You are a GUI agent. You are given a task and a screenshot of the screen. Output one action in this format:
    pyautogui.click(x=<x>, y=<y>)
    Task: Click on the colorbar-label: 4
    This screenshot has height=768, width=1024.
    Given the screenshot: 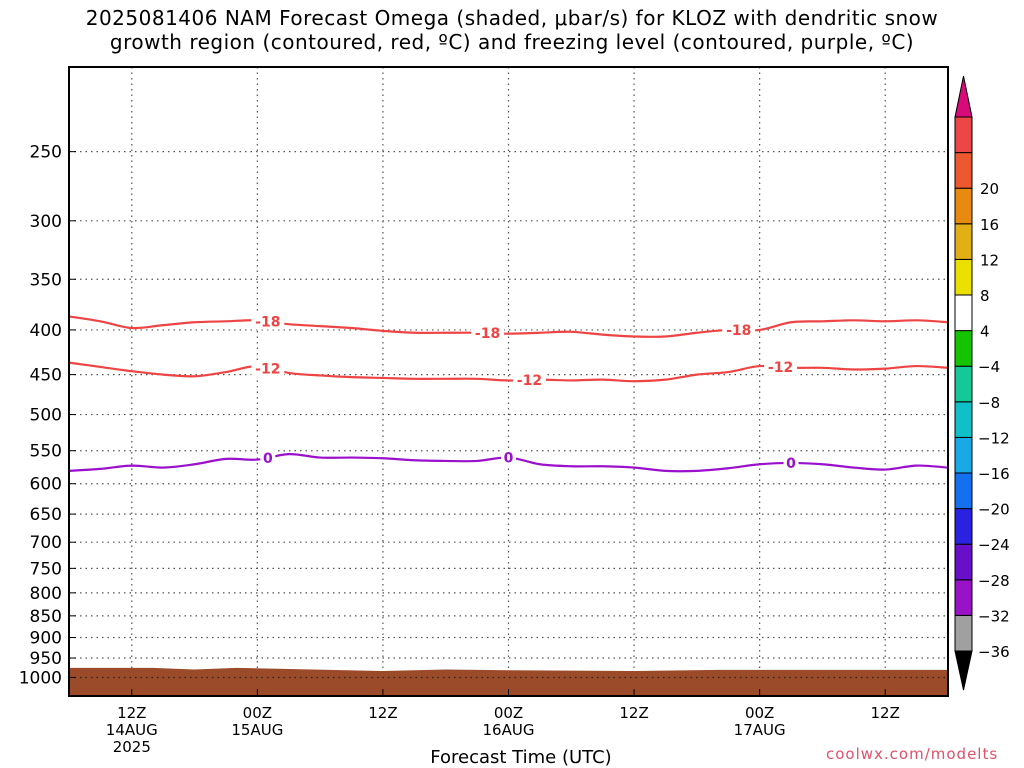 What is the action you would take?
    pyautogui.click(x=985, y=332)
    